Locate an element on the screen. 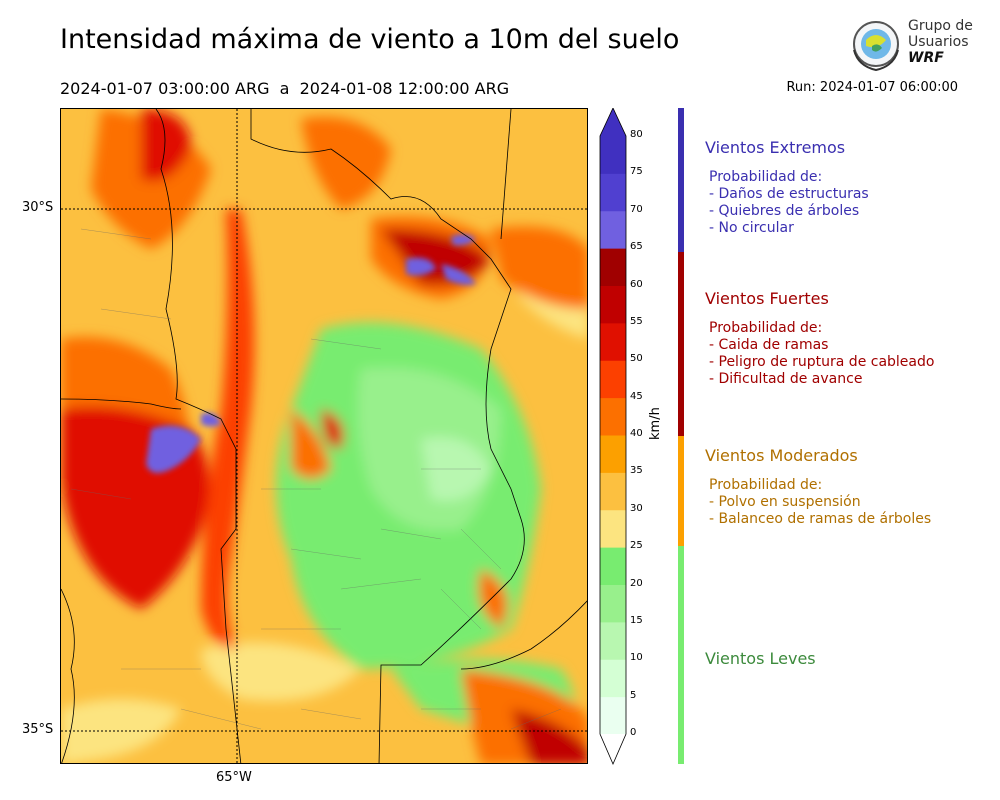 This screenshot has height=800, width=1000. category-bar-moderados is located at coordinates (681, 491).